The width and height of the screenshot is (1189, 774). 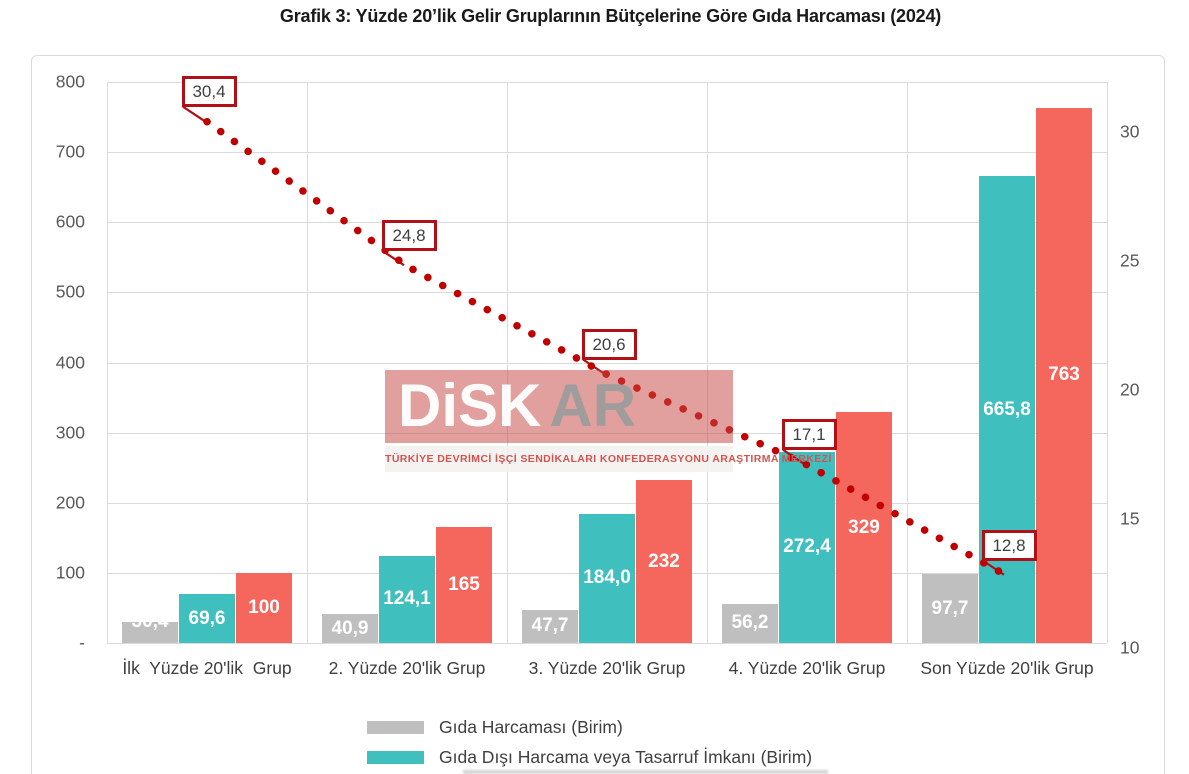 I want to click on bar-series1-cat3: 47,7, so click(x=550, y=626).